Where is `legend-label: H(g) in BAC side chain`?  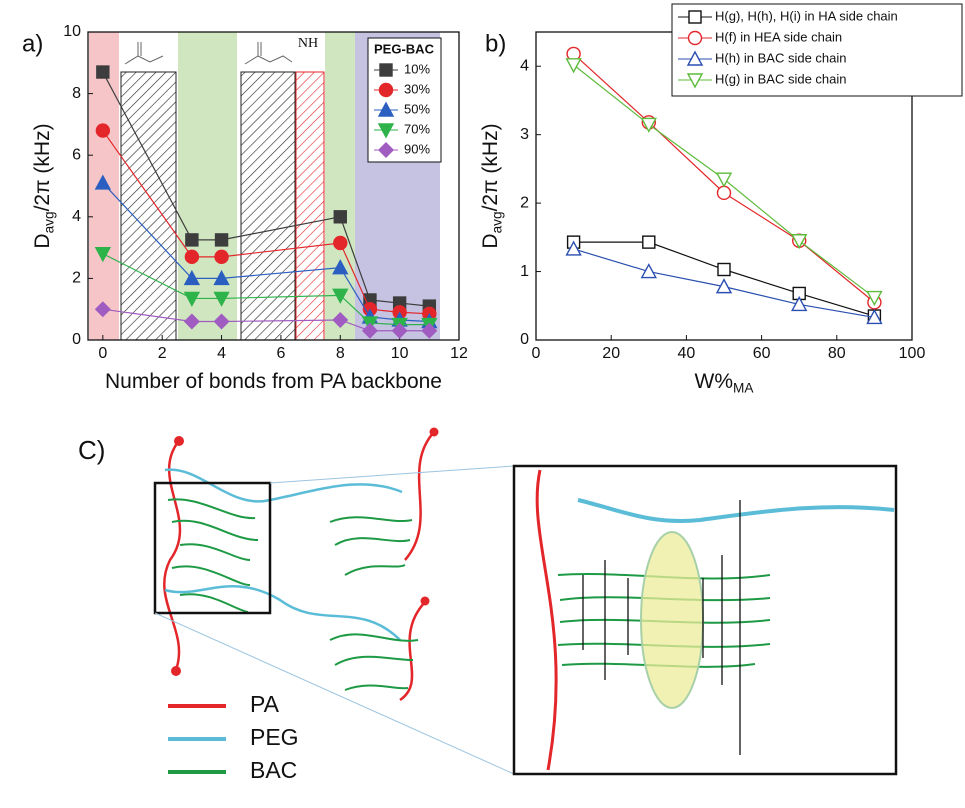
legend-label: H(g) in BAC side chain is located at coordinates (781, 78).